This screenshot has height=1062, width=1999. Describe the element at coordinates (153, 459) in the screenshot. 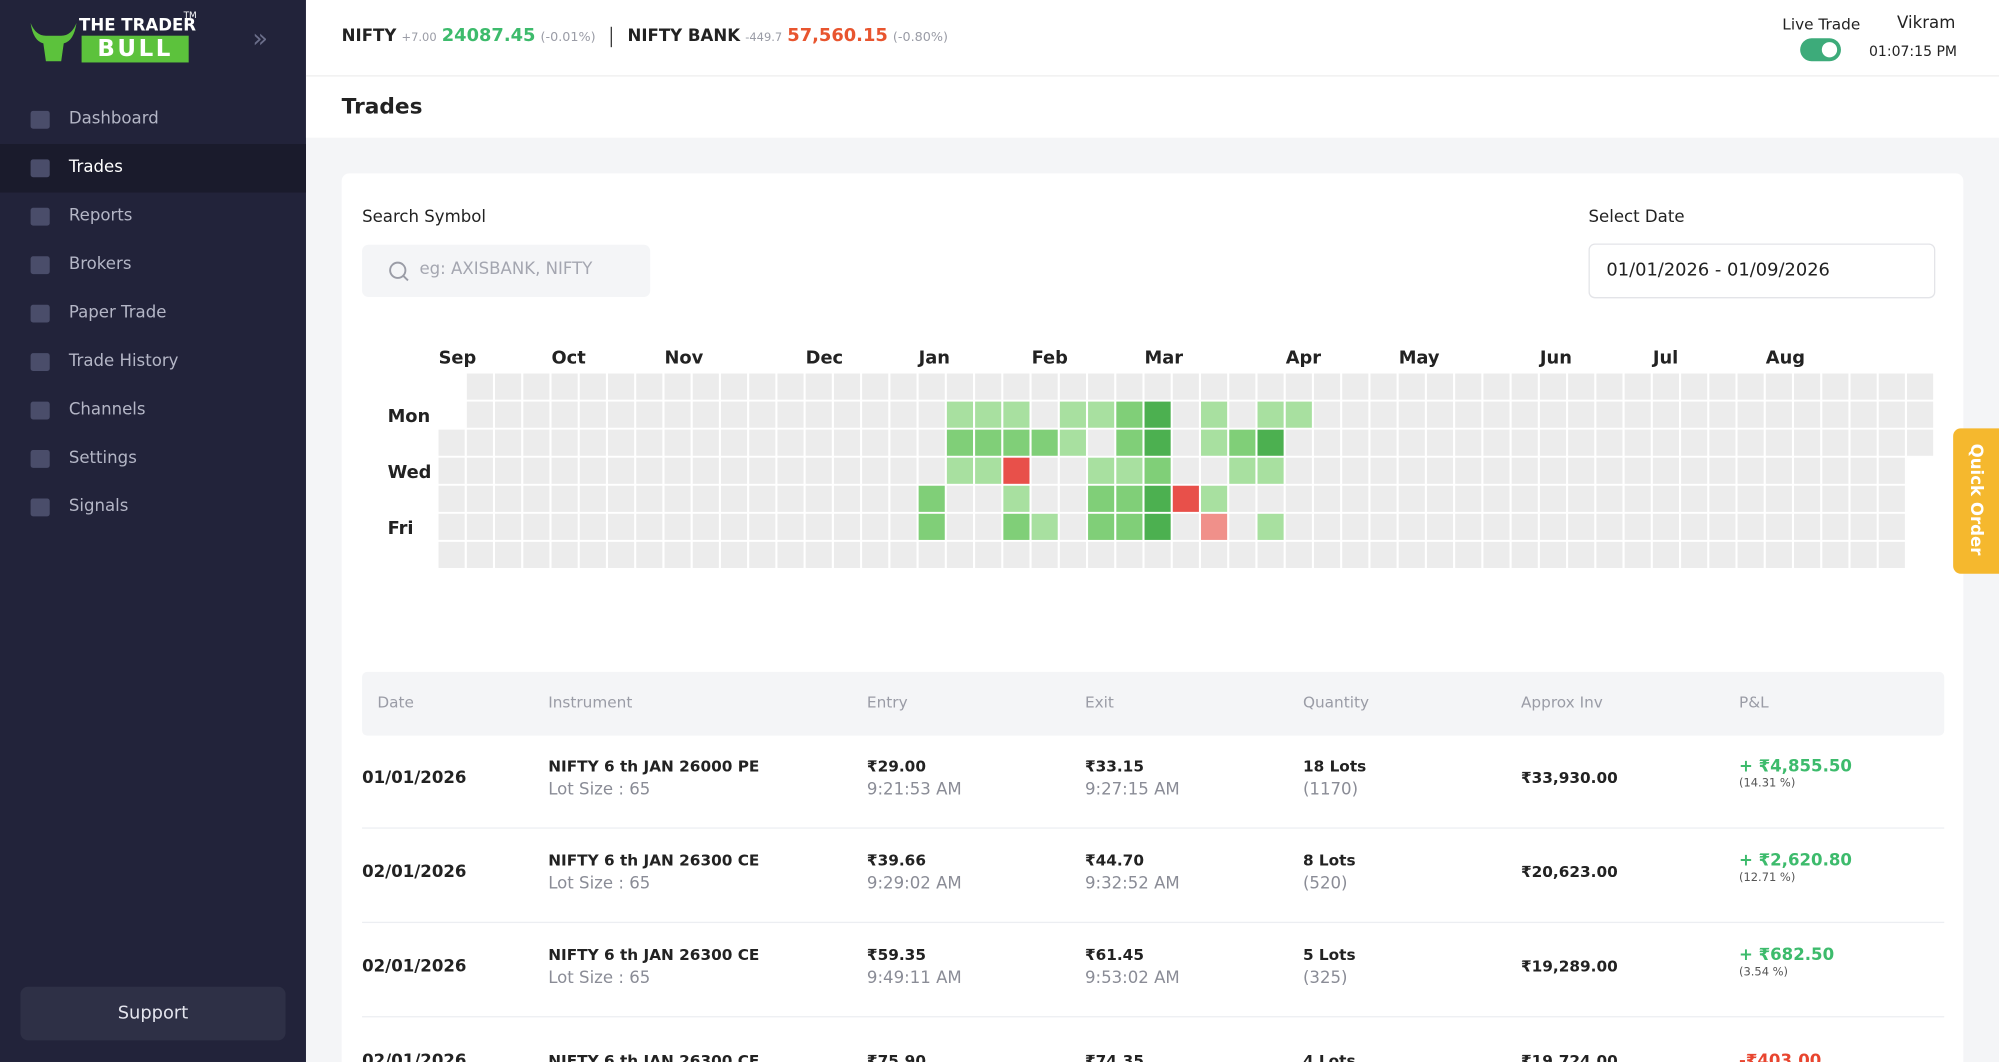

I see `menu-item: Settings` at that location.